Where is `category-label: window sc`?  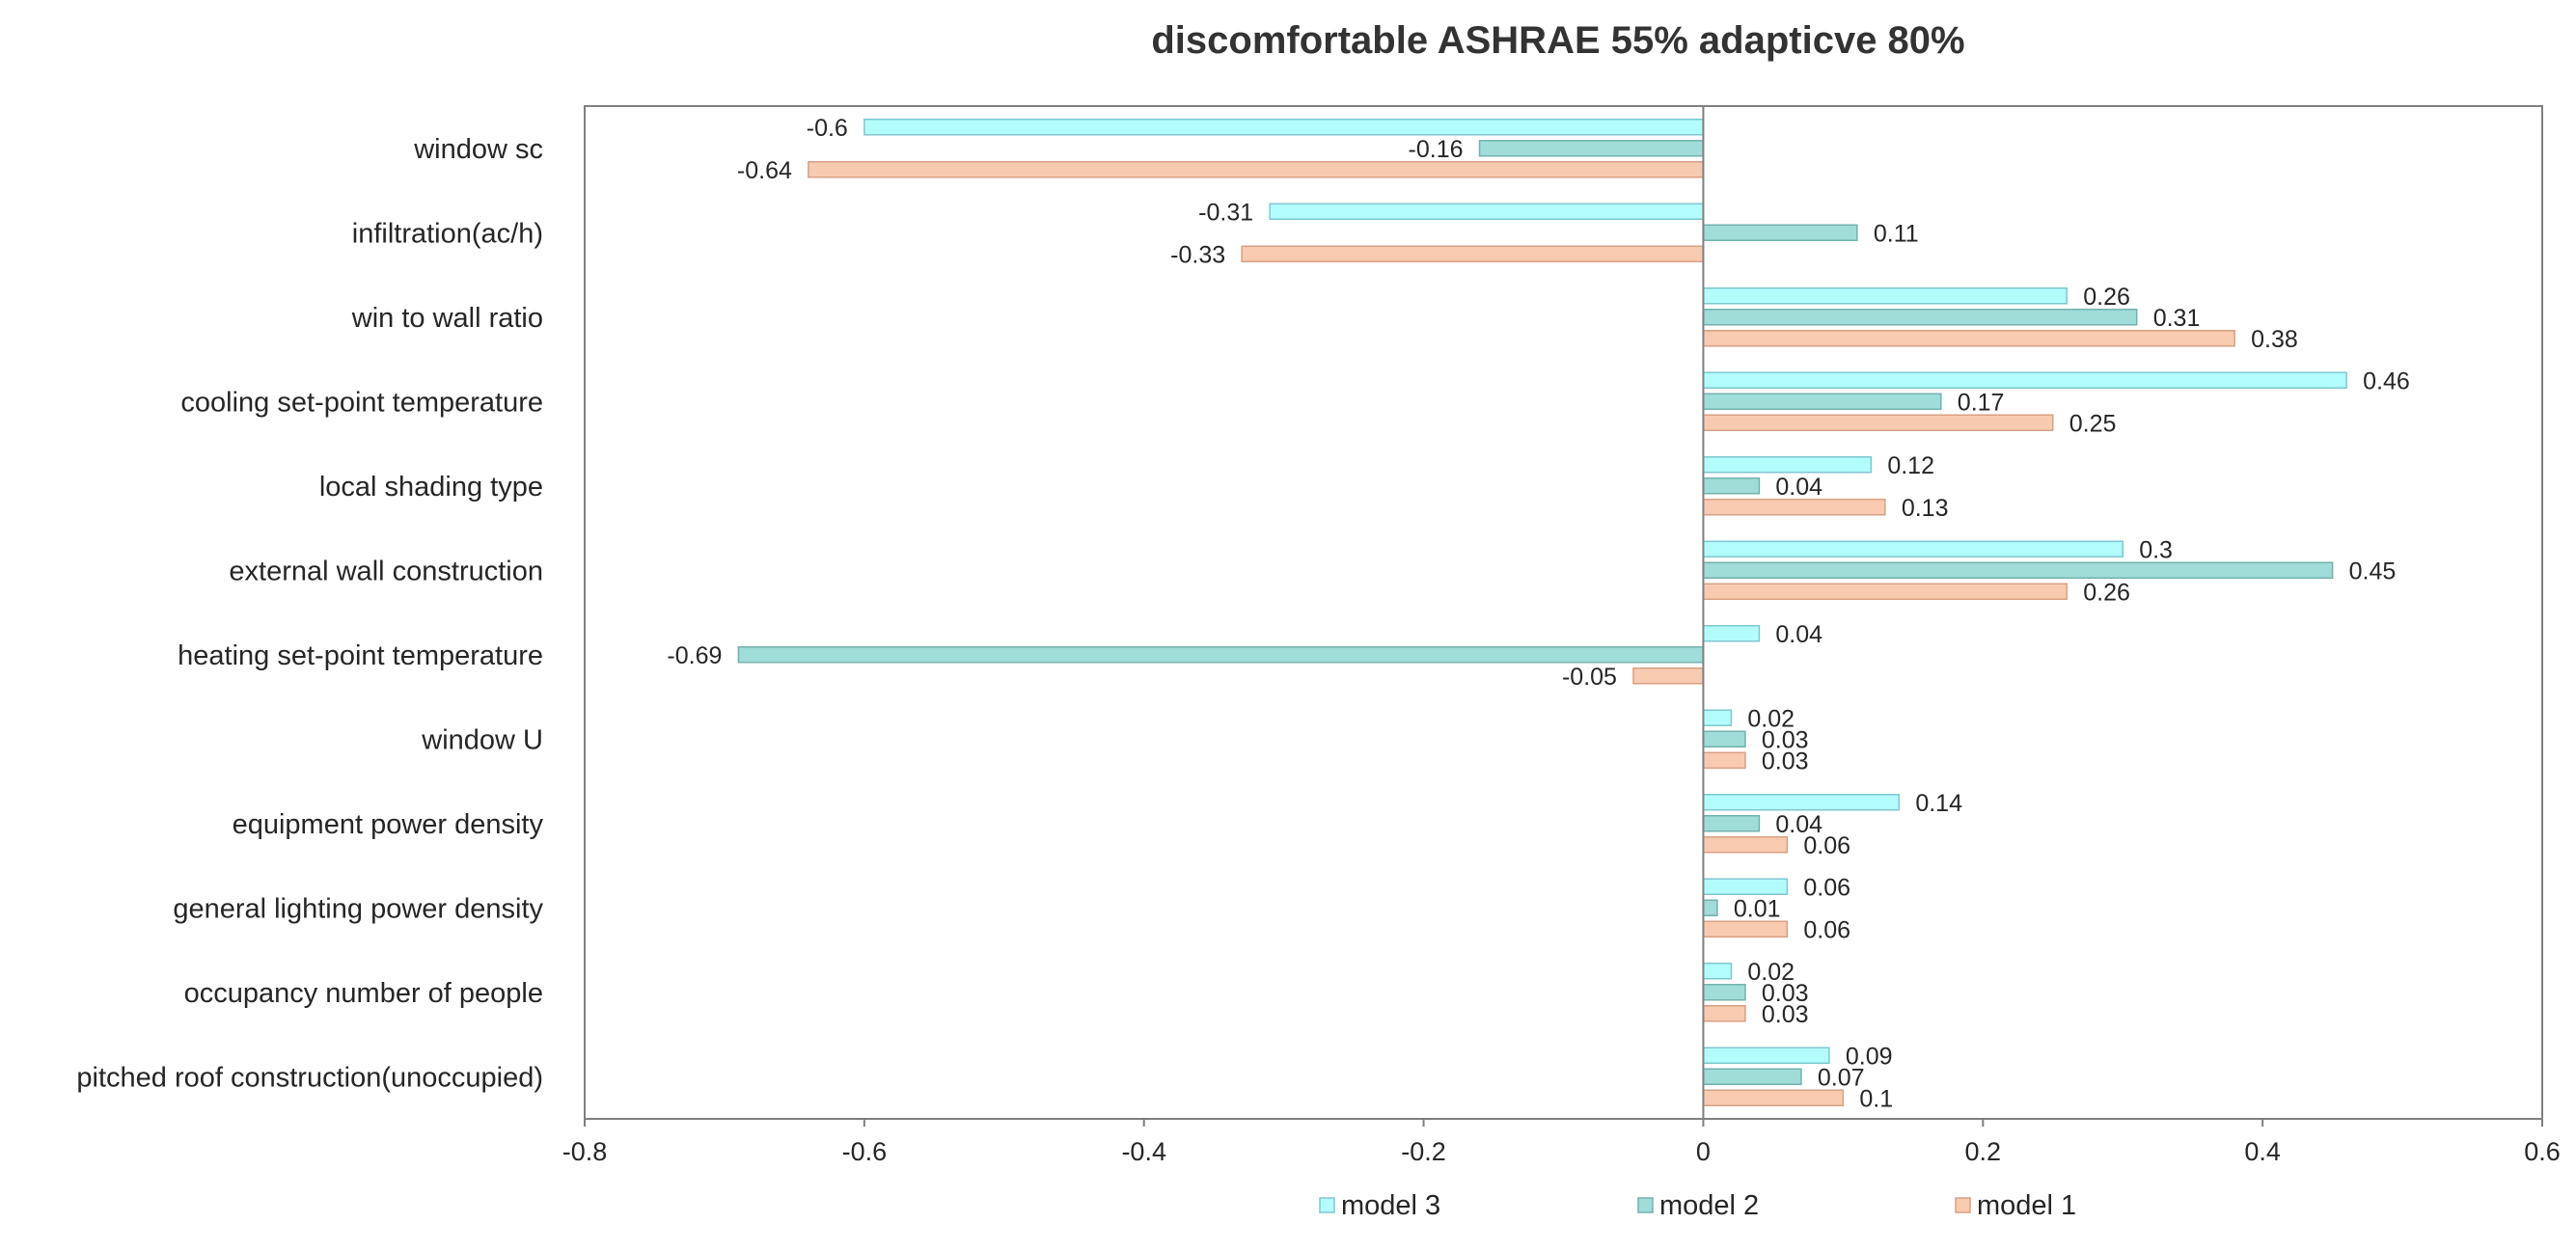 category-label: window sc is located at coordinates (478, 149).